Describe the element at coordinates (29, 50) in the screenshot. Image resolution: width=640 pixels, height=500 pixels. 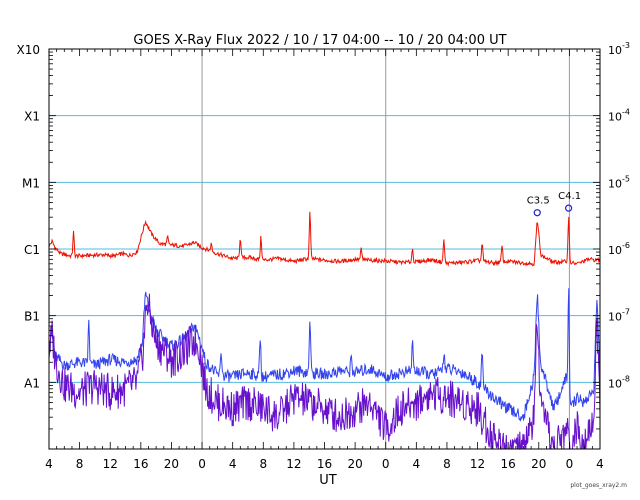
I see `y-left-tick-label: X10` at that location.